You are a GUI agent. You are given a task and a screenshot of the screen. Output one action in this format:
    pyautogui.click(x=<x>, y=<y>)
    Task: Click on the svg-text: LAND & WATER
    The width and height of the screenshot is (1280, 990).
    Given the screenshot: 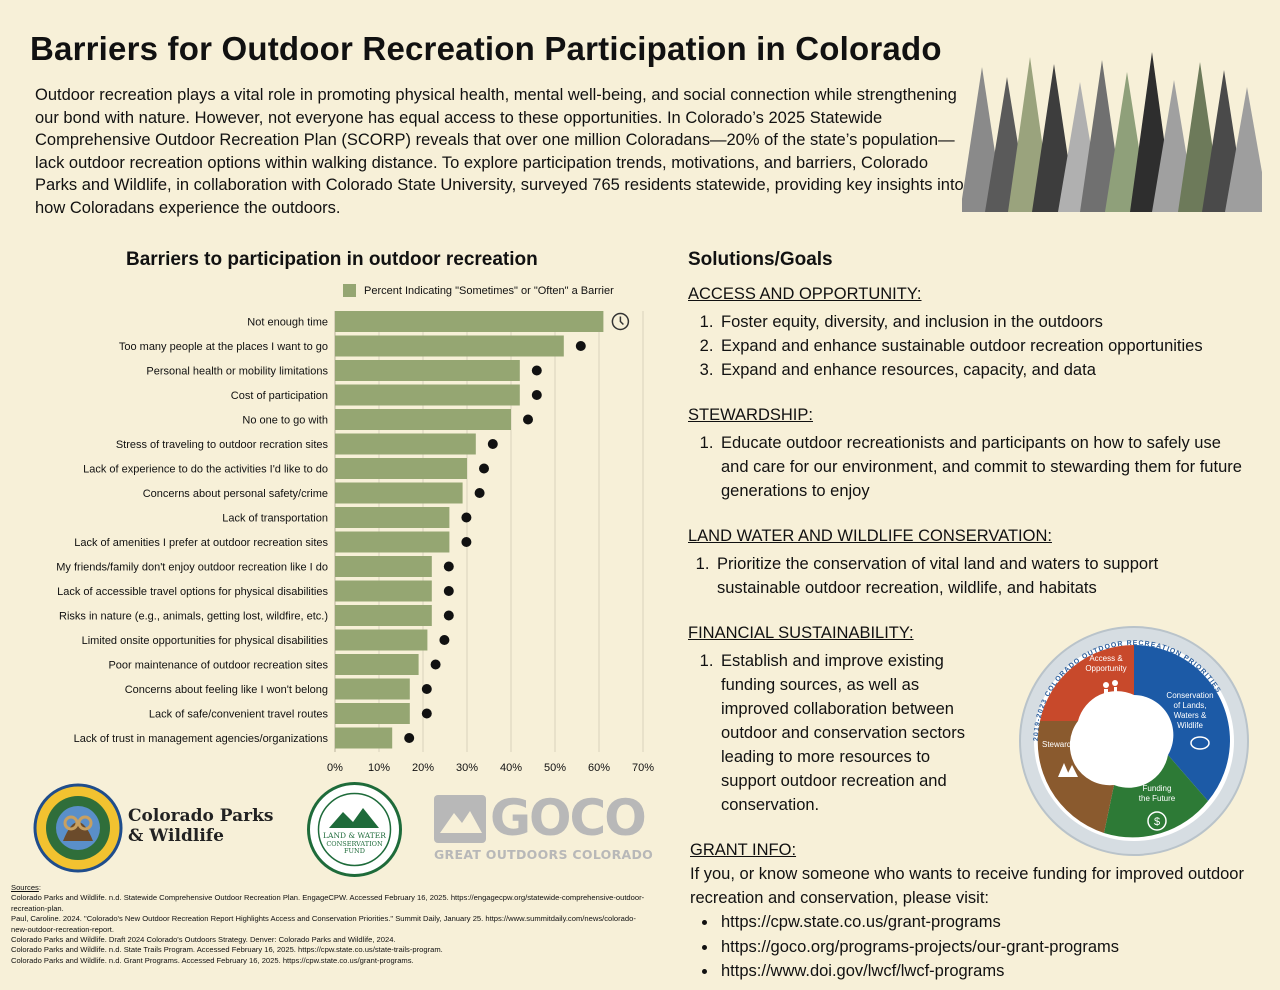 What is the action you would take?
    pyautogui.click(x=354, y=835)
    